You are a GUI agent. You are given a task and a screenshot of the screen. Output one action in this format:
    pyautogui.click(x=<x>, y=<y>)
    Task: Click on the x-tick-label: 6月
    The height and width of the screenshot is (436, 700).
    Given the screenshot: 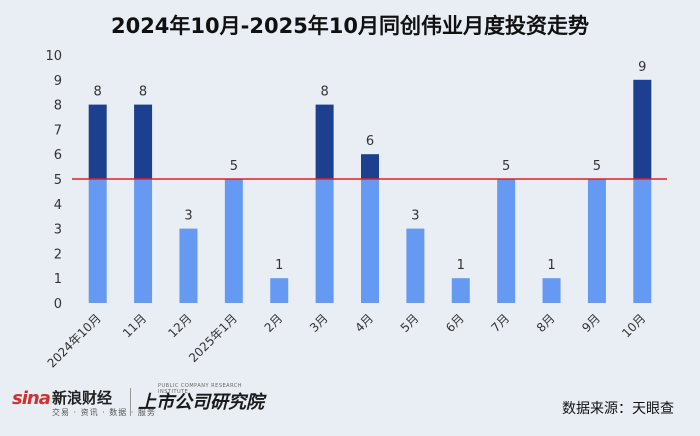 What is the action you would take?
    pyautogui.click(x=455, y=323)
    